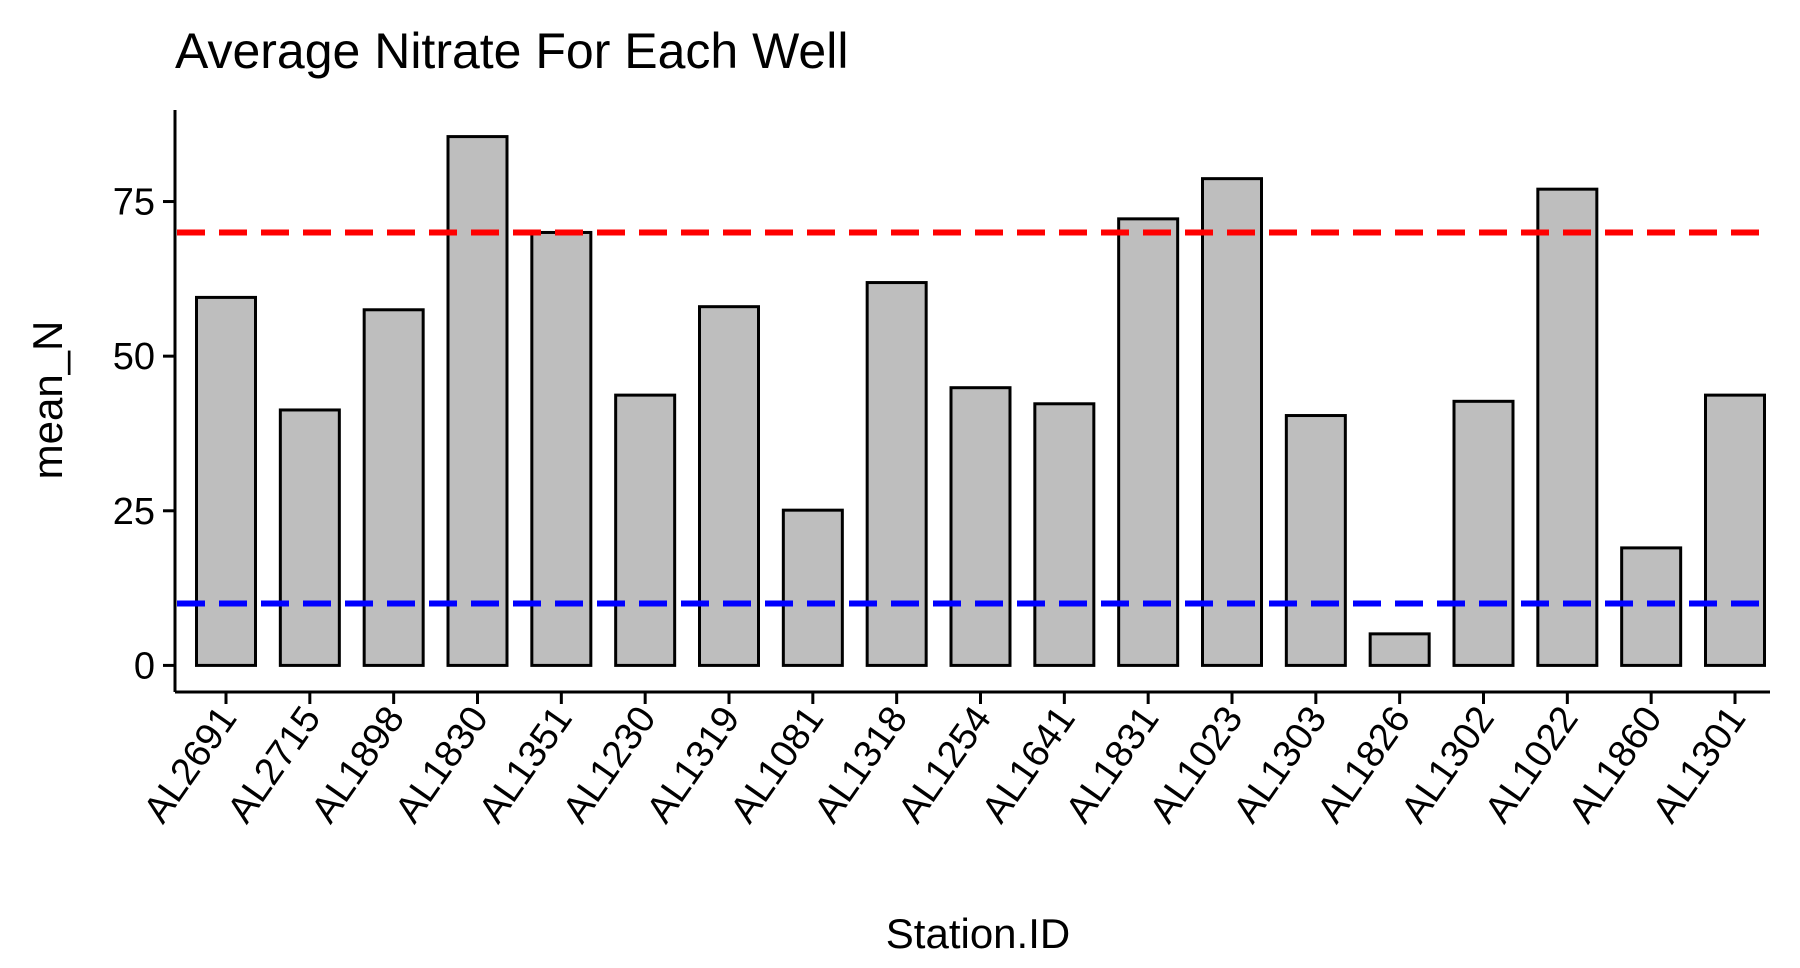 This screenshot has height=968, width=1800. What do you see at coordinates (1148, 442) in the screenshot?
I see `bar-AL1831` at bounding box center [1148, 442].